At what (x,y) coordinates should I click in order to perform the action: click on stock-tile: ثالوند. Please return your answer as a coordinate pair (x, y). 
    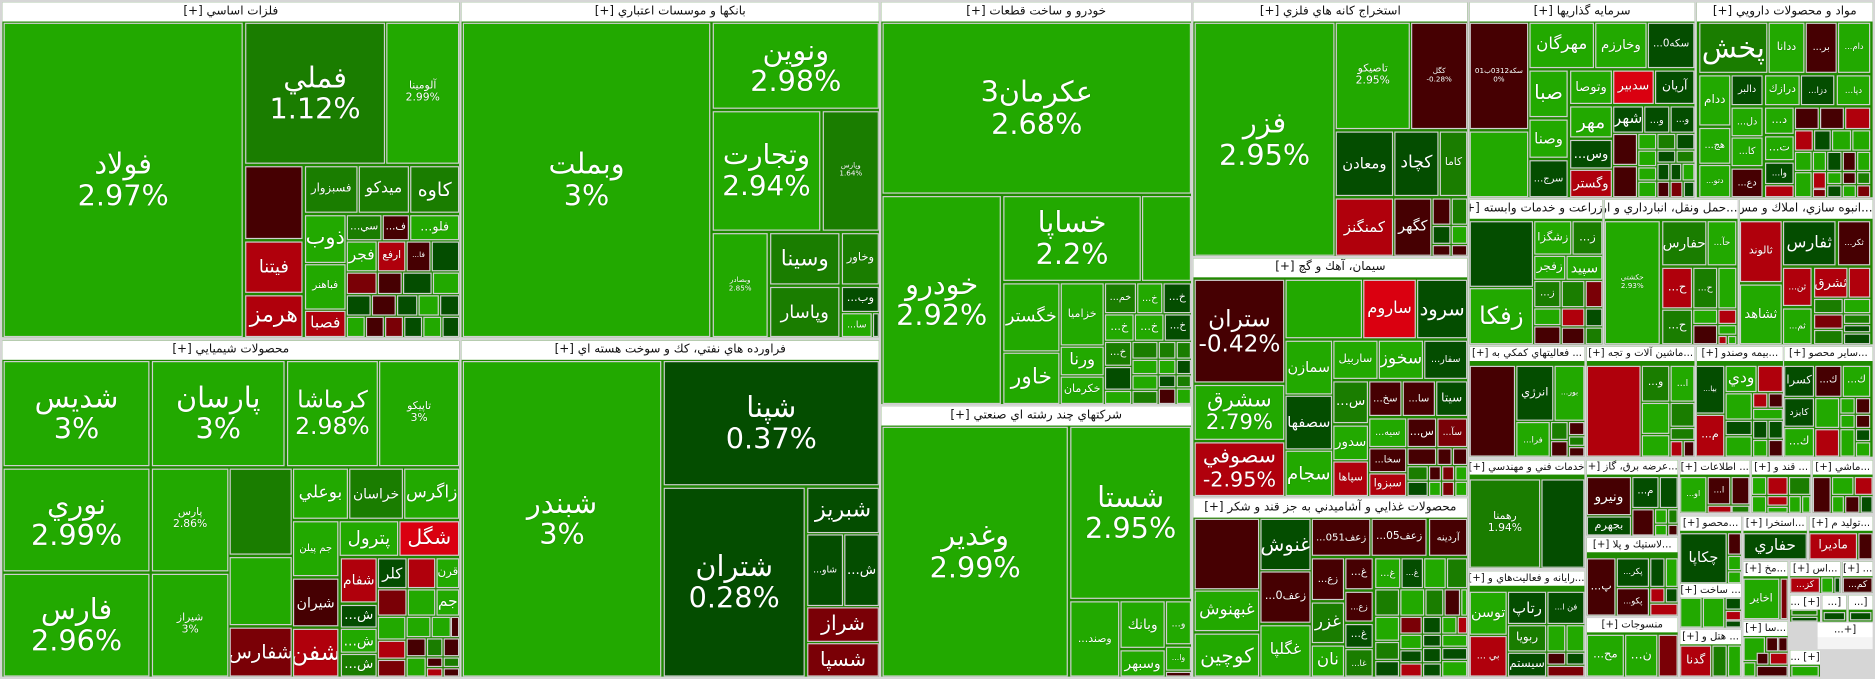
    Looking at the image, I should click on (1760, 252).